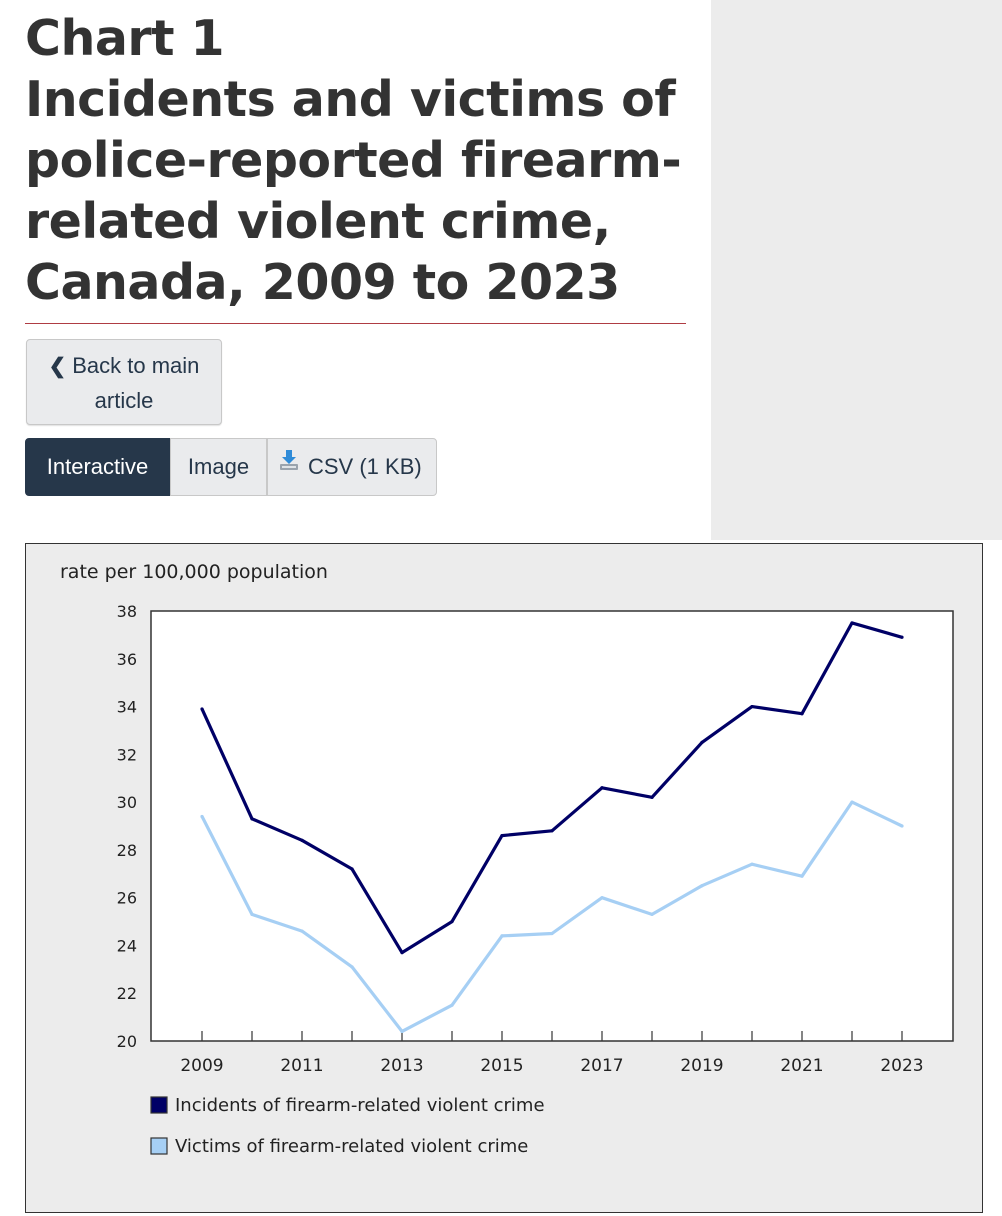 The height and width of the screenshot is (1216, 1002). Describe the element at coordinates (301, 1066) in the screenshot. I see `x-tick-label: 2011` at that location.